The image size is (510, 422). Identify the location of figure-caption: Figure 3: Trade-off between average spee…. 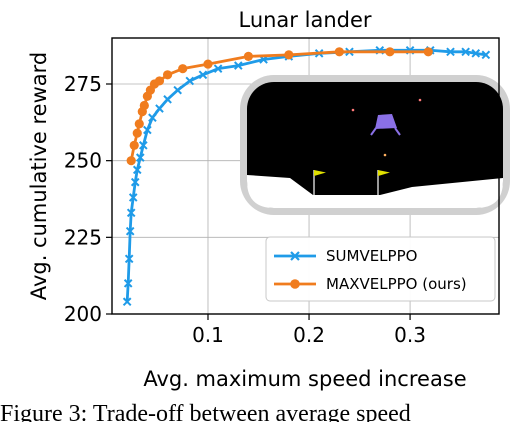
(205, 412).